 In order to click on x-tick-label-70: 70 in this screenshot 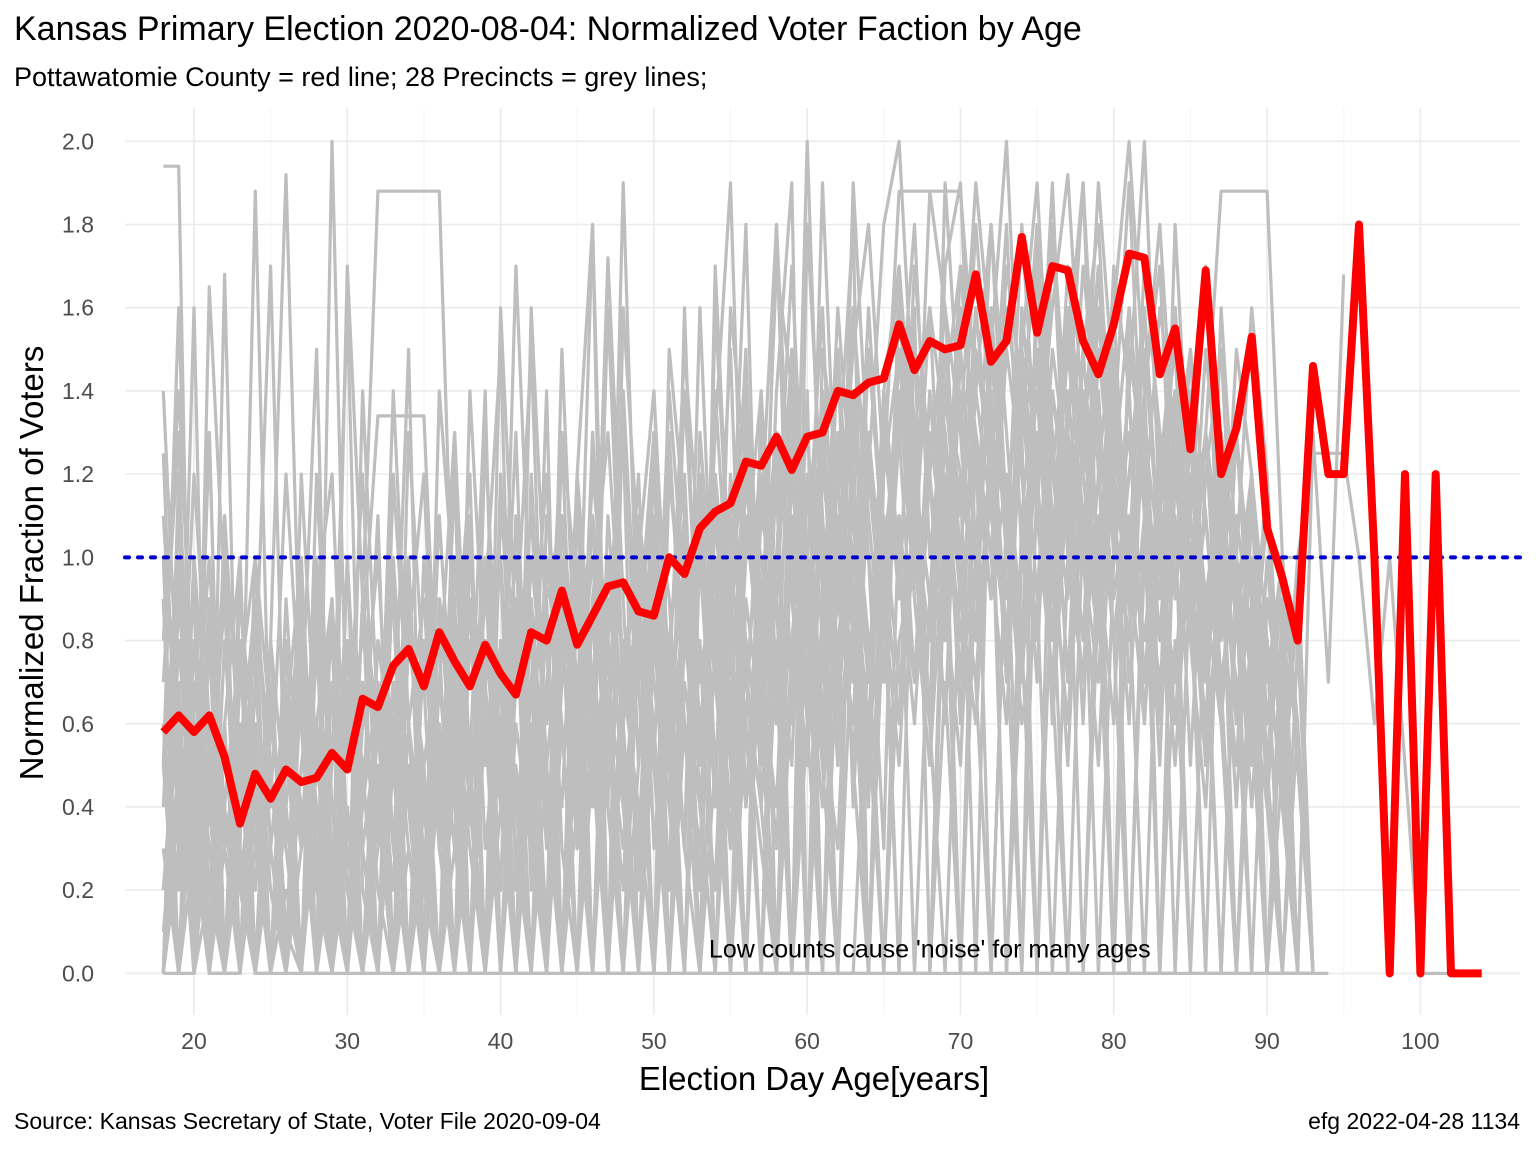, I will do `click(961, 1041)`.